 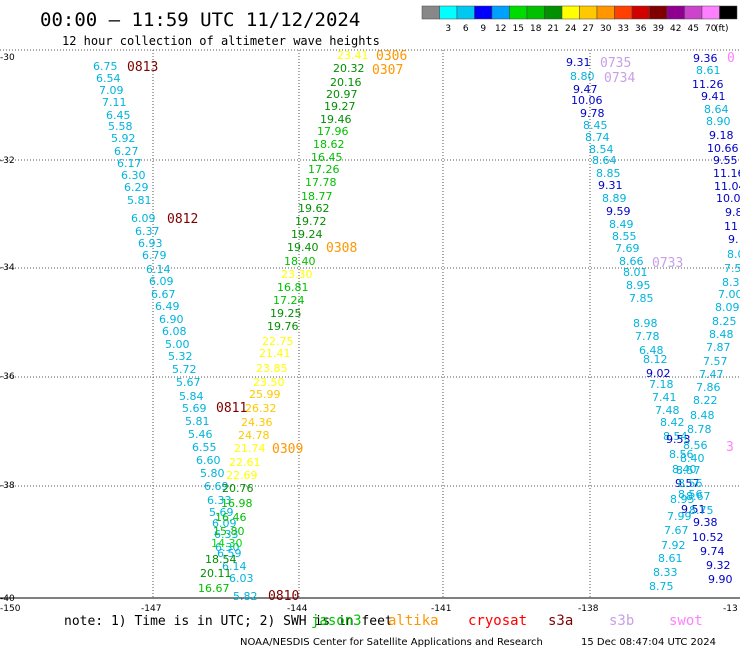 What do you see at coordinates (688, 470) in the screenshot?
I see `track-d-wave-height: 8.57` at bounding box center [688, 470].